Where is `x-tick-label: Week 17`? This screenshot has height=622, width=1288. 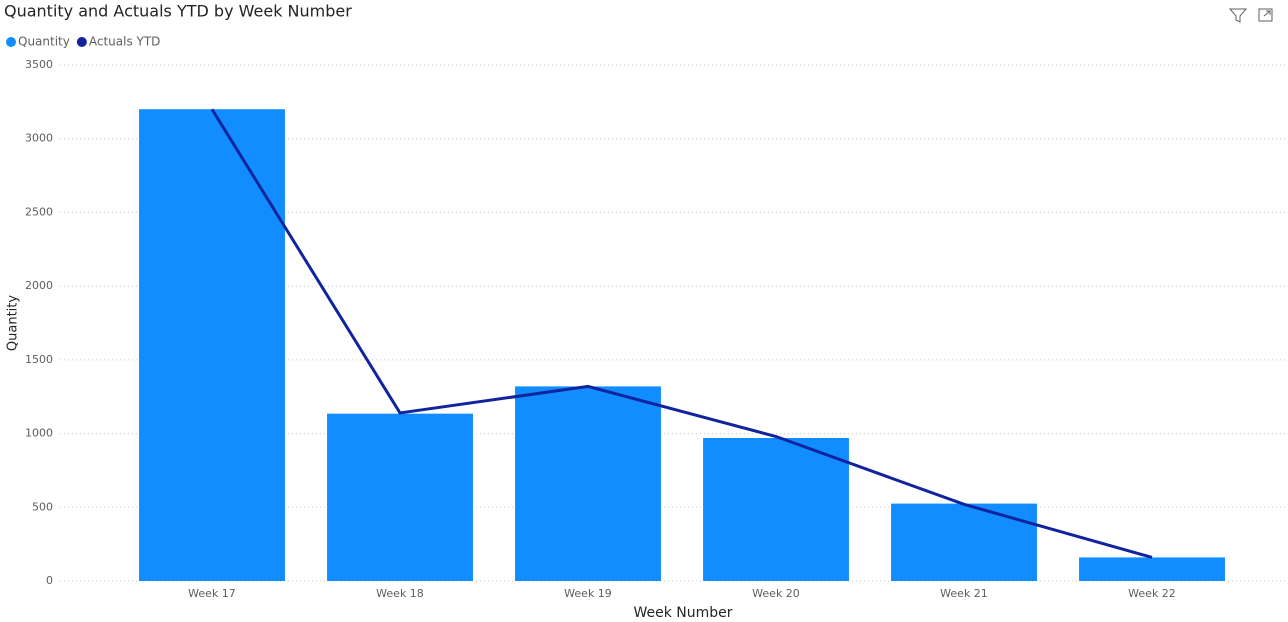 x-tick-label: Week 17 is located at coordinates (212, 593).